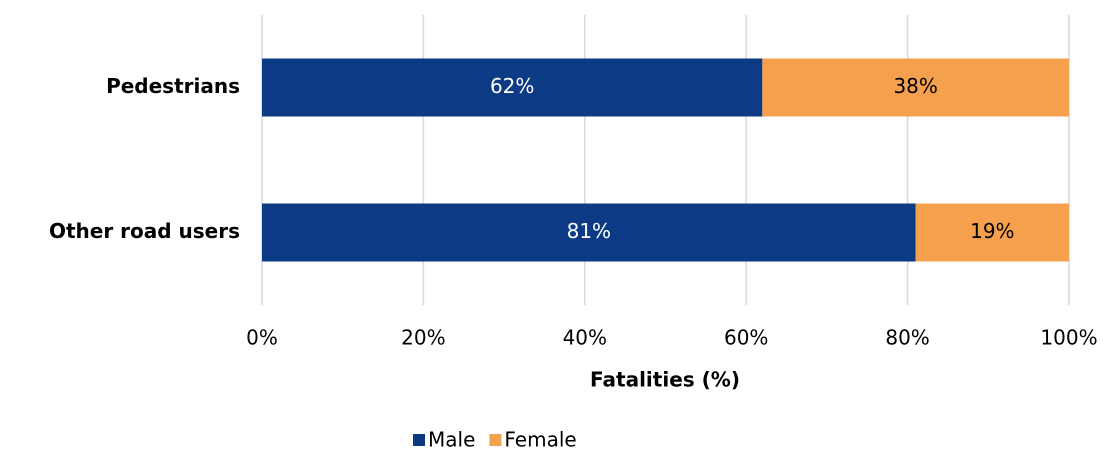 The width and height of the screenshot is (1110, 457). Describe the element at coordinates (540, 440) in the screenshot. I see `legend-label: Female` at that location.